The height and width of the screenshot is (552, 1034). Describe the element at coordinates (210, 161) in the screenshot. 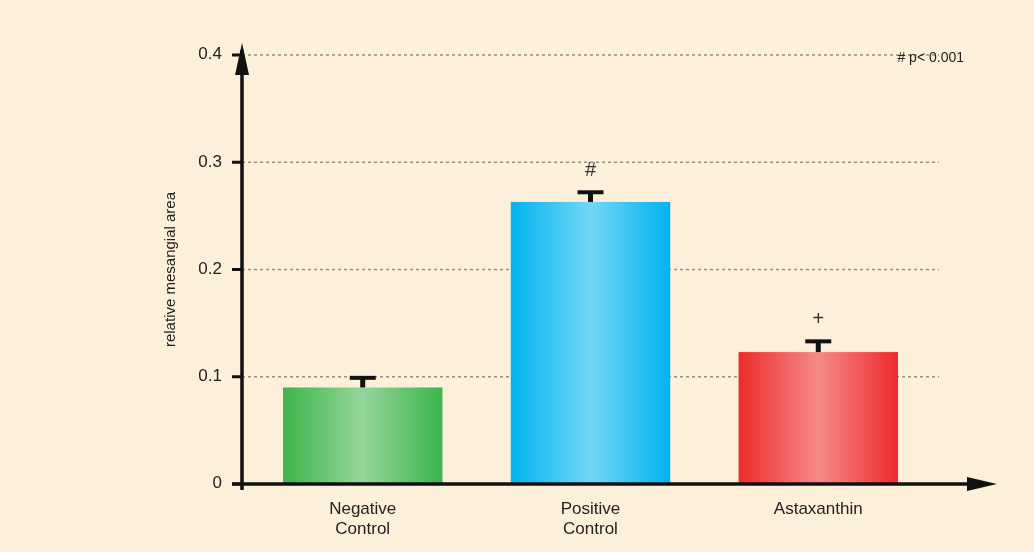

I see `y-tick-label: 0.3` at that location.